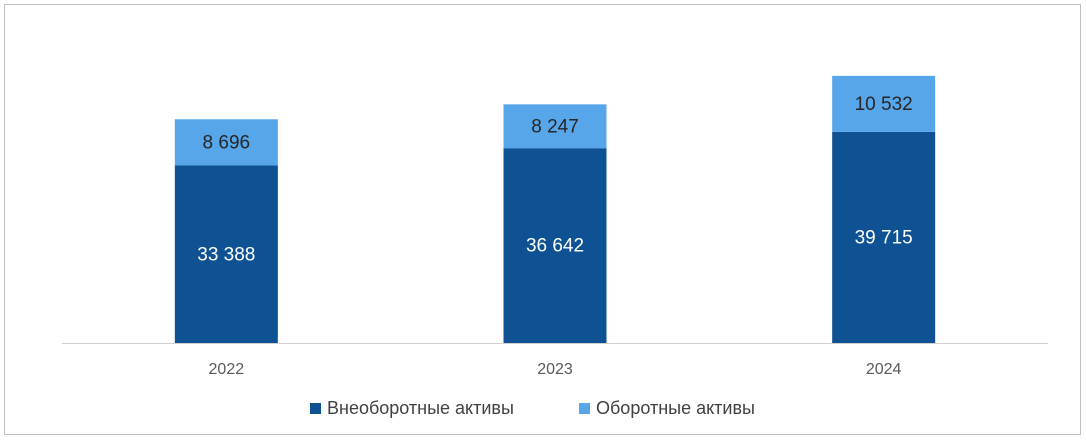 The height and width of the screenshot is (440, 1086). I want to click on x-tick-label: 2023, so click(555, 369).